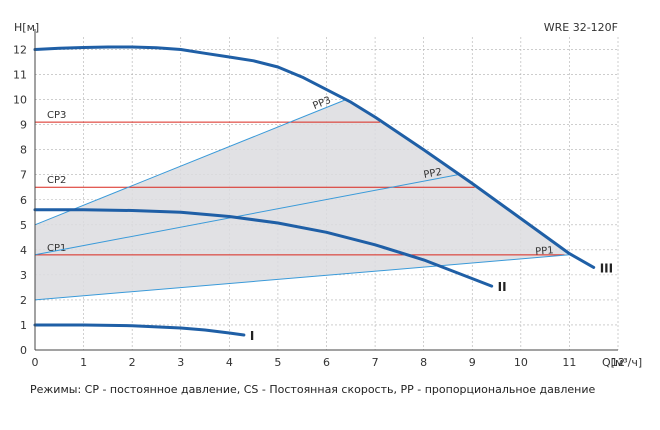 The image size is (660, 430). What do you see at coordinates (23, 125) in the screenshot?
I see `y-tick-label: 9` at bounding box center [23, 125].